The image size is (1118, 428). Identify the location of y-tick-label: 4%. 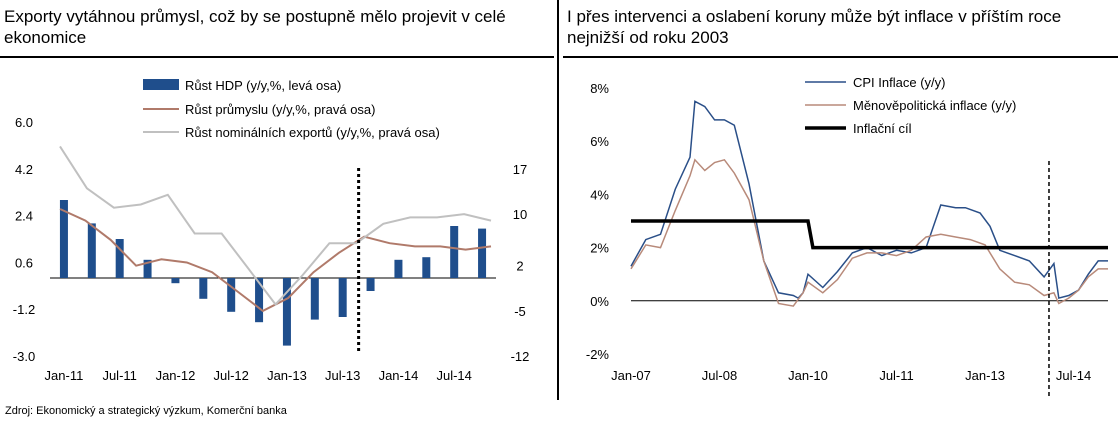
(599, 194).